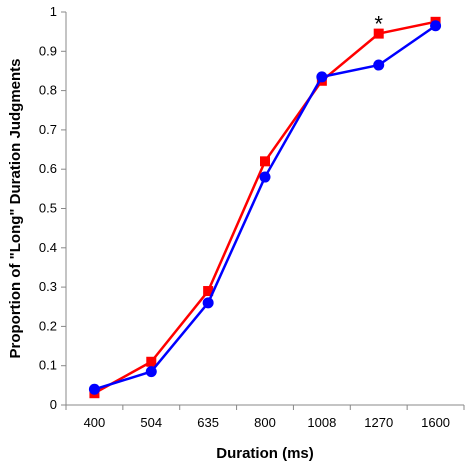 Image resolution: width=474 pixels, height=466 pixels. Describe the element at coordinates (53, 404) in the screenshot. I see `y-tick-label: 0` at that location.